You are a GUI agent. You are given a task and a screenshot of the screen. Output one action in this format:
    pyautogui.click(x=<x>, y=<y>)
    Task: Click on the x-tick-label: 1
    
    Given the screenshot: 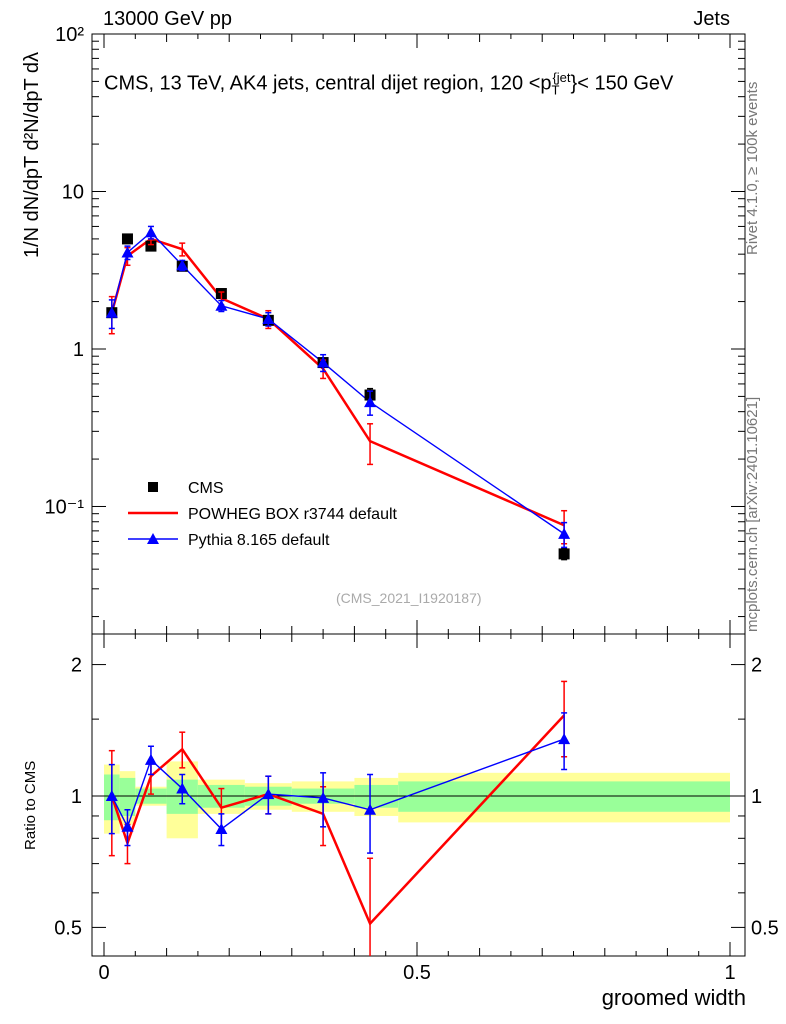 What is the action you would take?
    pyautogui.click(x=729, y=973)
    